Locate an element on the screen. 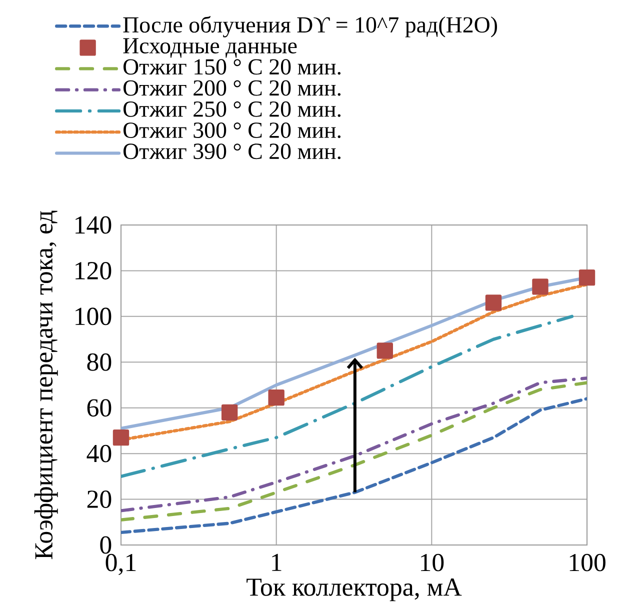 This screenshot has width=623, height=615. legend-label: Отжиг 390 ° C 20 мин. is located at coordinates (232, 152).